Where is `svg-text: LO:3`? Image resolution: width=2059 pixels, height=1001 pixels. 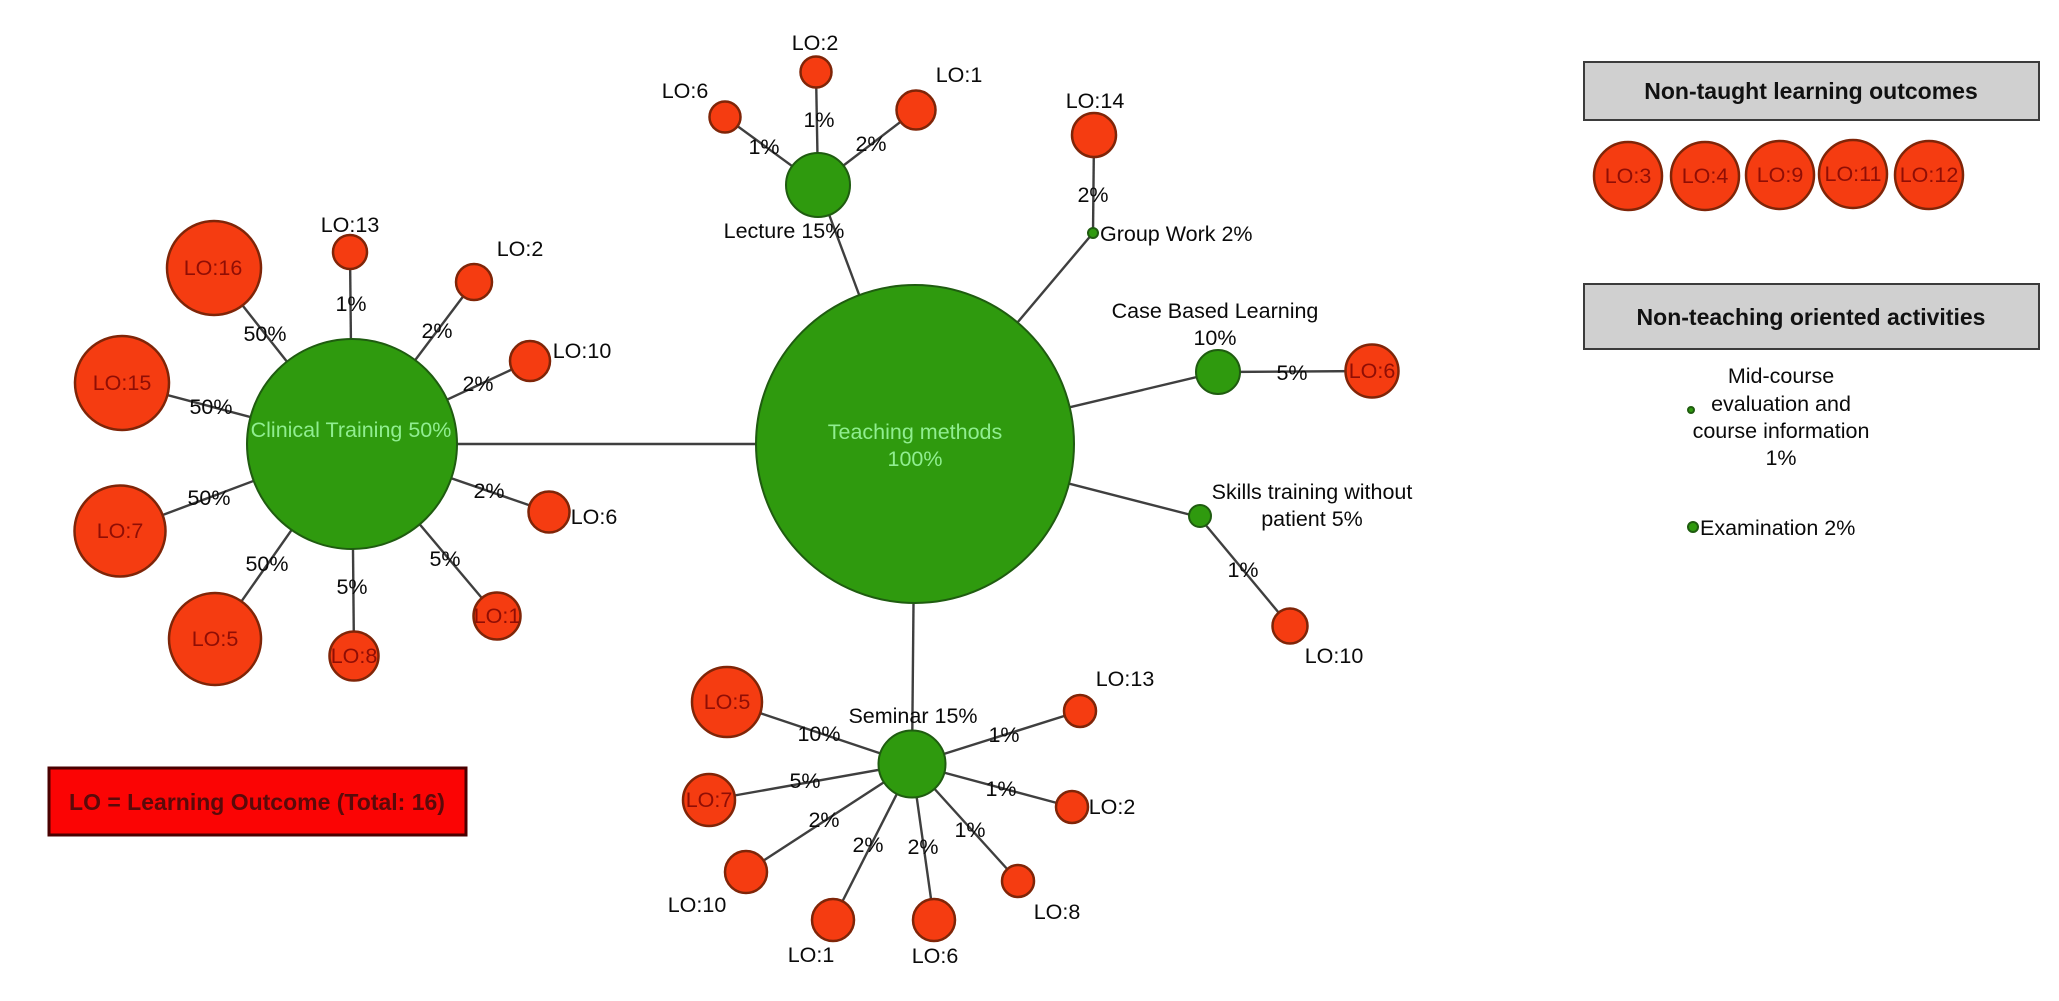
svg-text: LO:3 is located at coordinates (1628, 176).